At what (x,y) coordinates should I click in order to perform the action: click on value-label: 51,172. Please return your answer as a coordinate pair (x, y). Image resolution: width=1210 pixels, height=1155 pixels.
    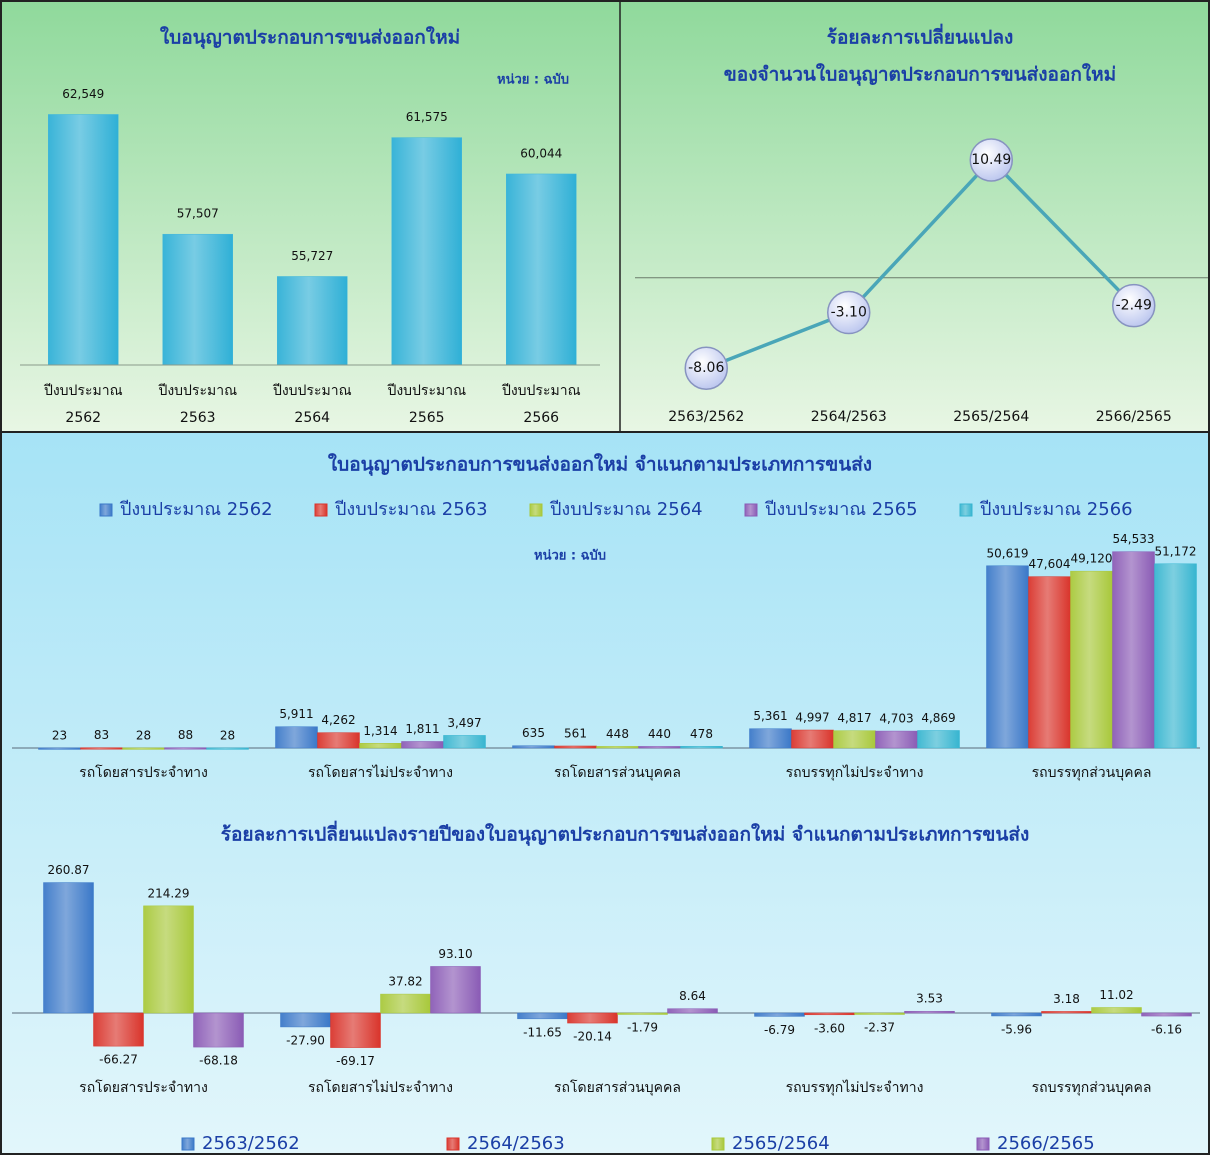
    Looking at the image, I should click on (1176, 551).